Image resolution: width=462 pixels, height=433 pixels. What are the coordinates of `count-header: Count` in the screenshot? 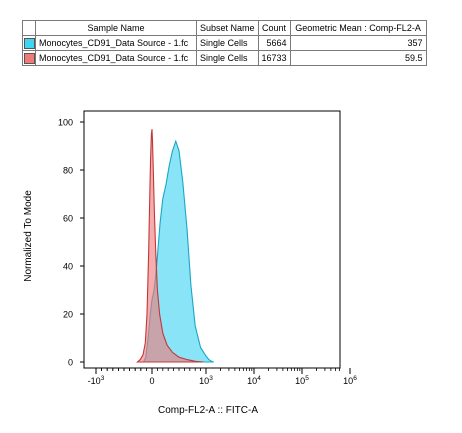 It's located at (274, 28).